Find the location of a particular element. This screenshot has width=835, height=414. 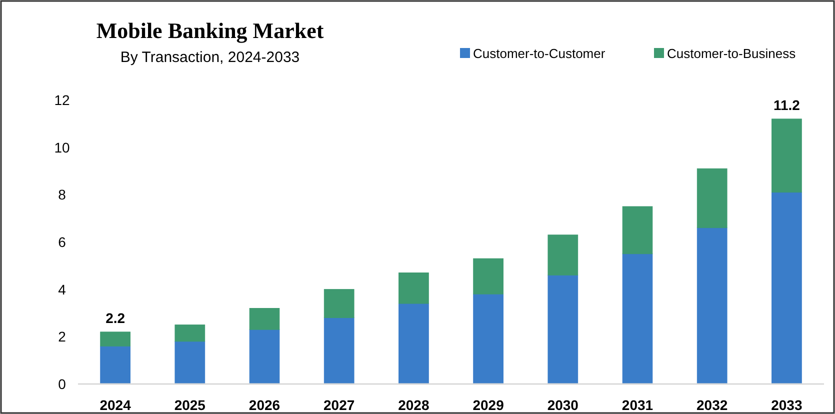

x-tick-label: 2027 is located at coordinates (339, 405).